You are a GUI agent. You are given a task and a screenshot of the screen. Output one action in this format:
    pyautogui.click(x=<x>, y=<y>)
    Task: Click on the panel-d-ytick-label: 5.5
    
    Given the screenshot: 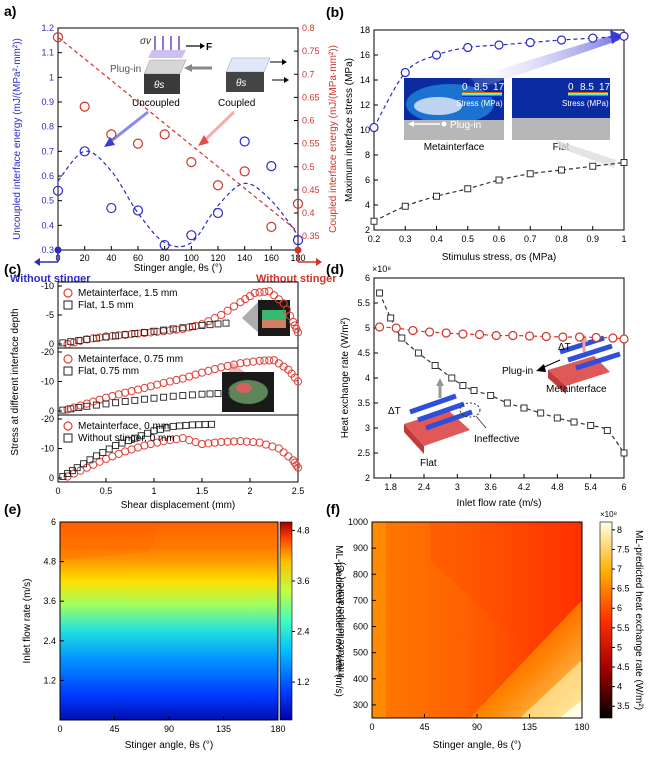 What is the action you would take?
    pyautogui.click(x=363, y=303)
    